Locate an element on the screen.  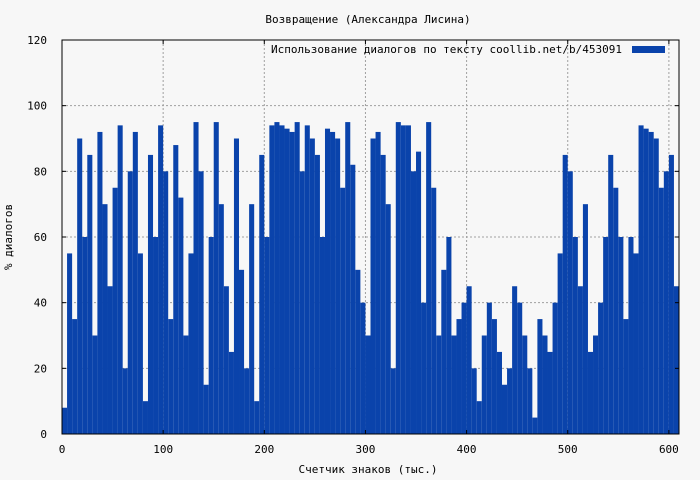
x-tick-label: 400 is located at coordinates (467, 449).